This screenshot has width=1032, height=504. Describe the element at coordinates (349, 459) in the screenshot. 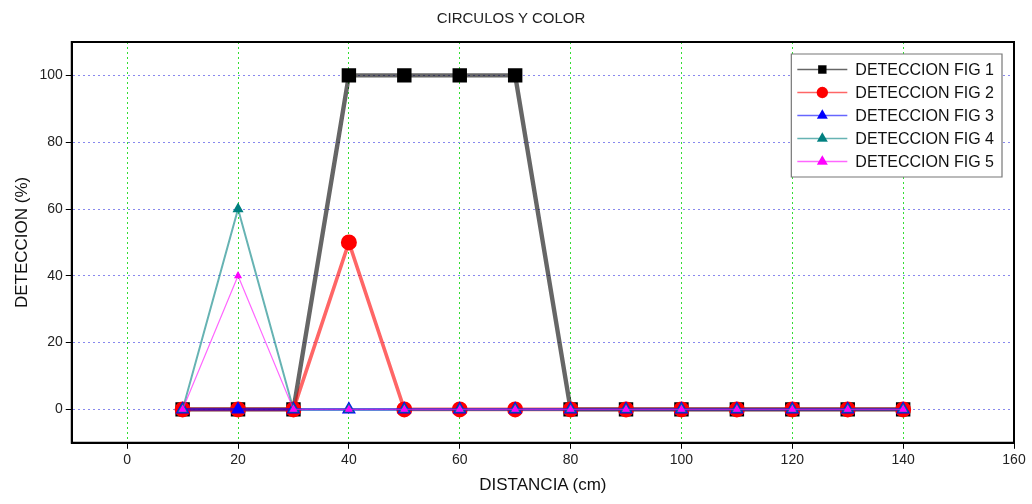

I see `x-tick-label: 40` at that location.